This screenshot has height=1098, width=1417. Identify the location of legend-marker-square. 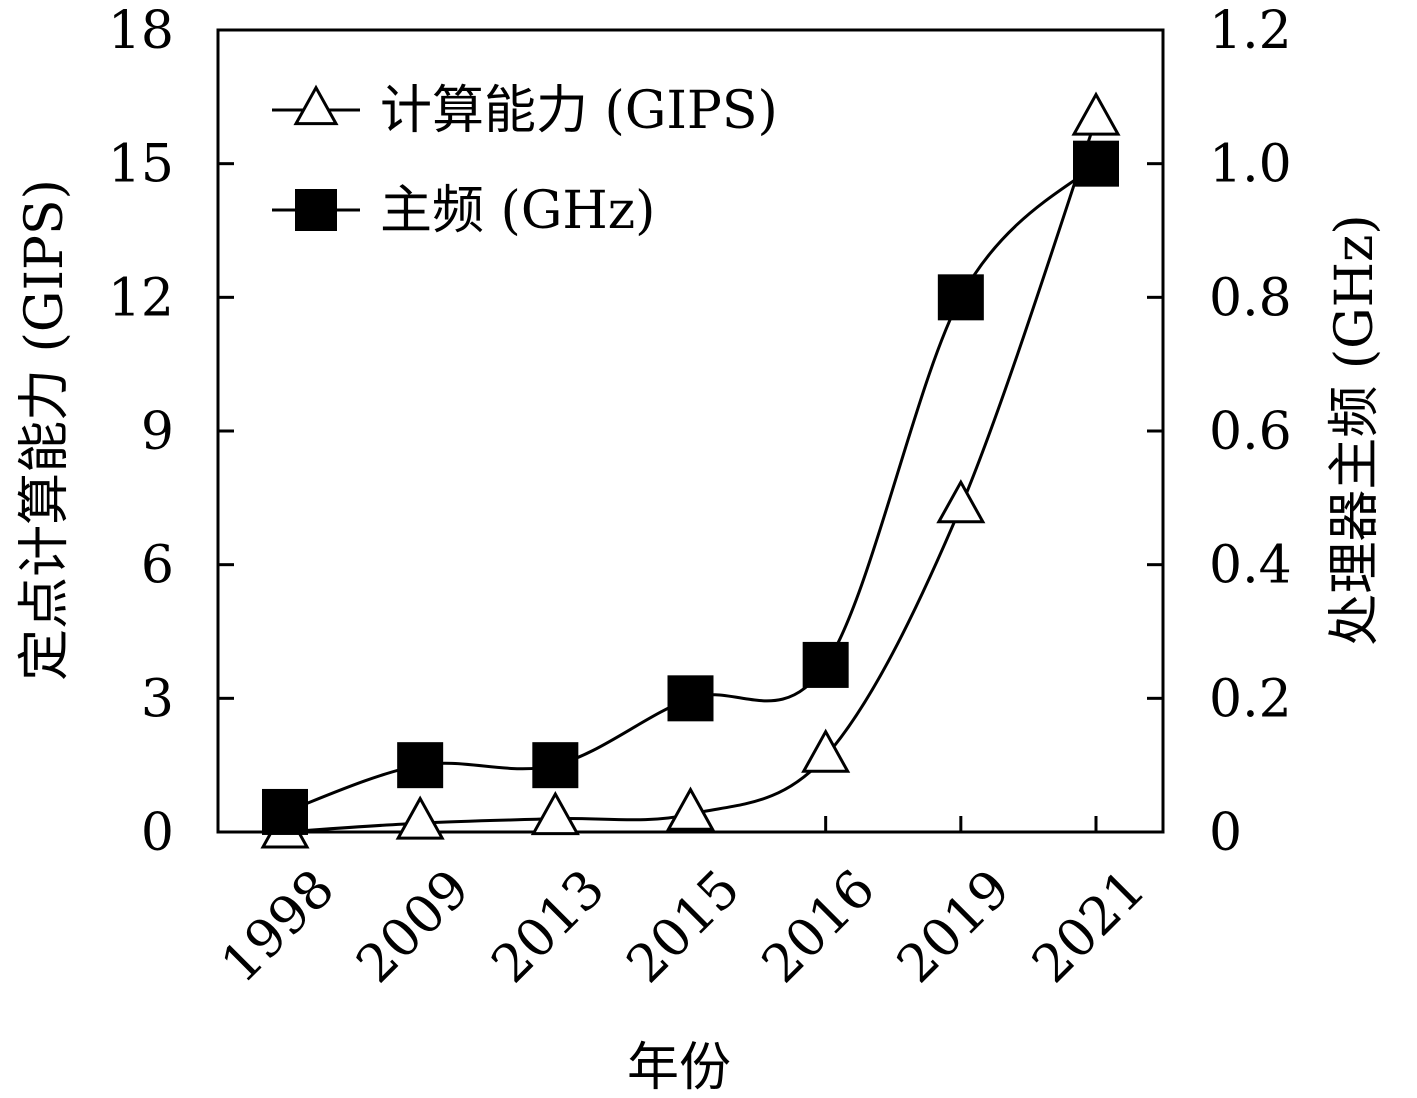
(316, 210).